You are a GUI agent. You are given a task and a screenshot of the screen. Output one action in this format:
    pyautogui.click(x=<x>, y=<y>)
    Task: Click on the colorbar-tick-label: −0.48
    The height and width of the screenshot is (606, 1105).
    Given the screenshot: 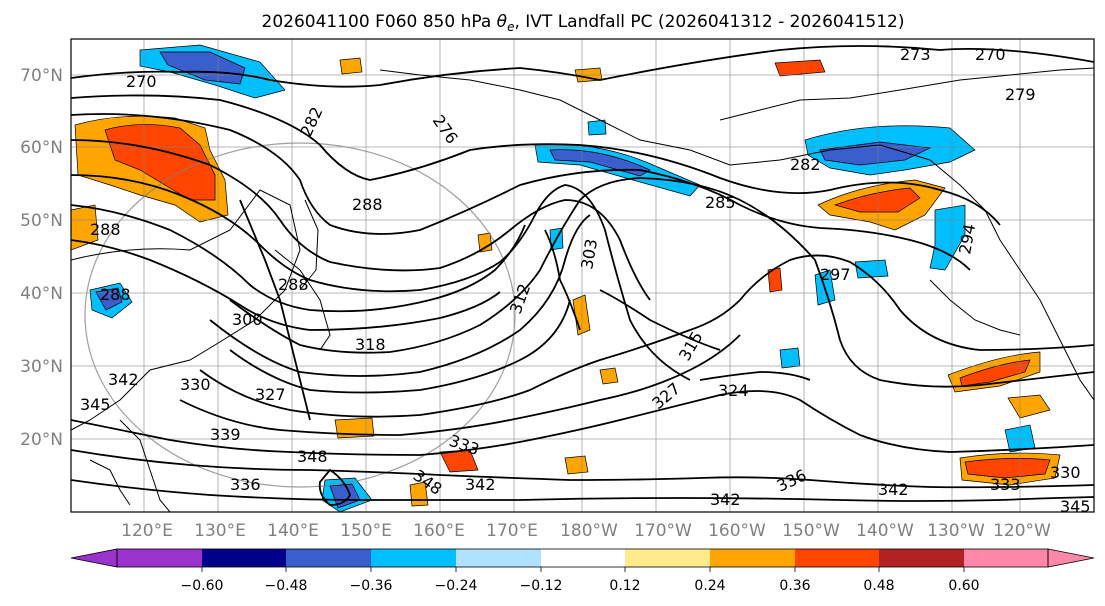 What is the action you would take?
    pyautogui.click(x=286, y=586)
    